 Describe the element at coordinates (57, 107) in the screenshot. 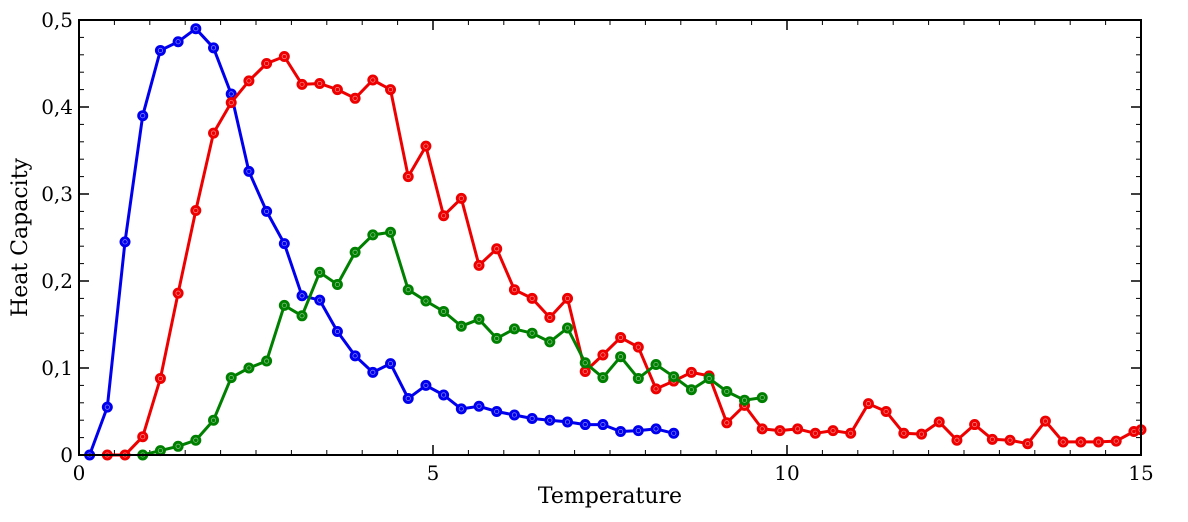

I see `y-tick-label: 0,4` at that location.